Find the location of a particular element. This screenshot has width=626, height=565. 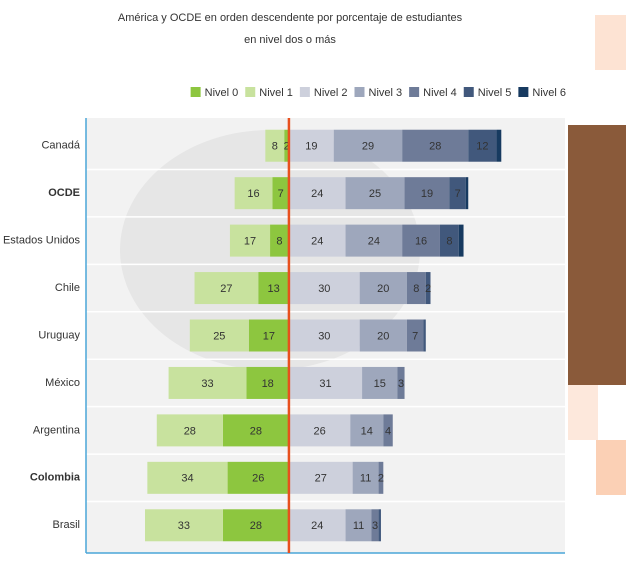

data-label: 34 is located at coordinates (187, 479).